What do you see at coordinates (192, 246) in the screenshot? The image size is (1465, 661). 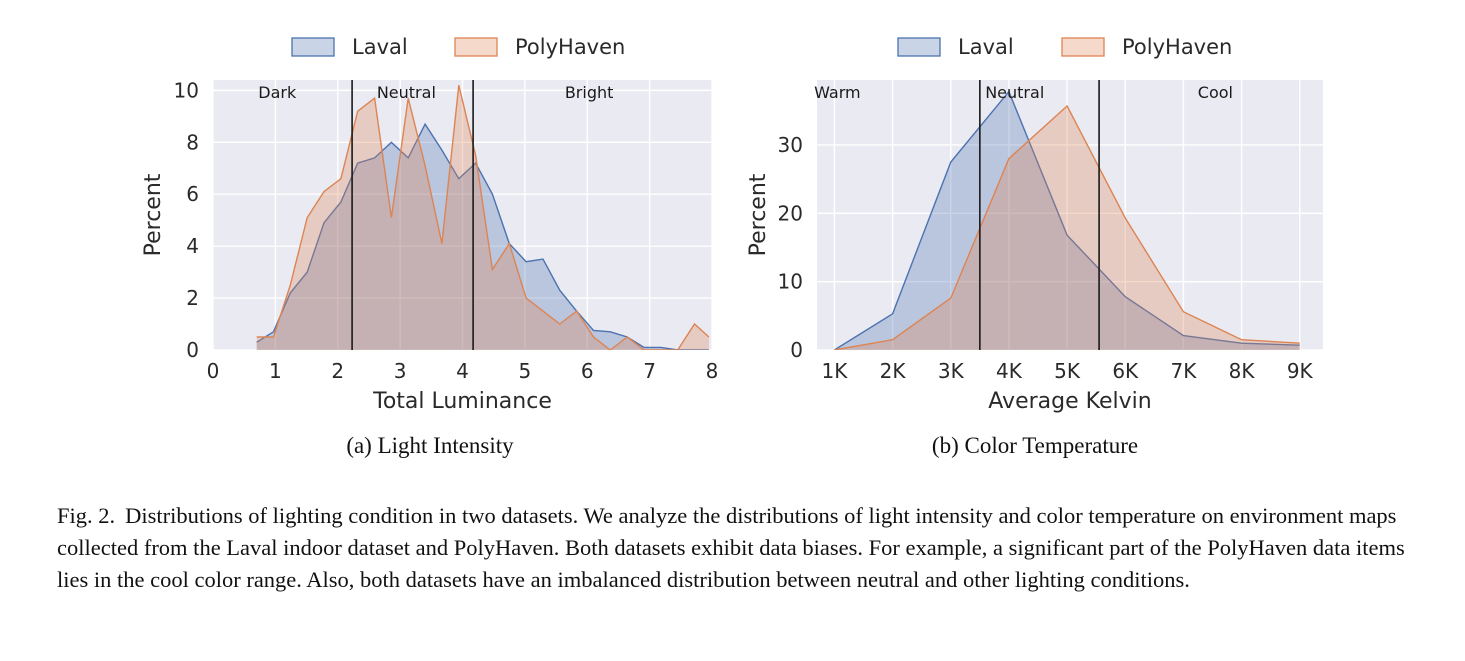 I see `y-tick-label: 4` at bounding box center [192, 246].